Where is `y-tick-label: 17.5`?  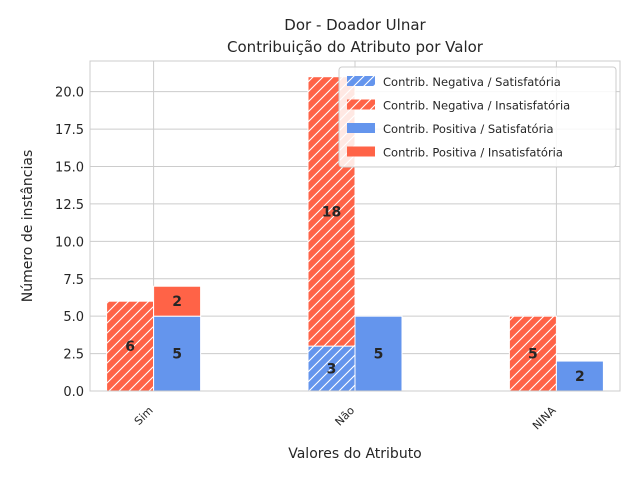 y-tick-label: 17.5 is located at coordinates (69, 130).